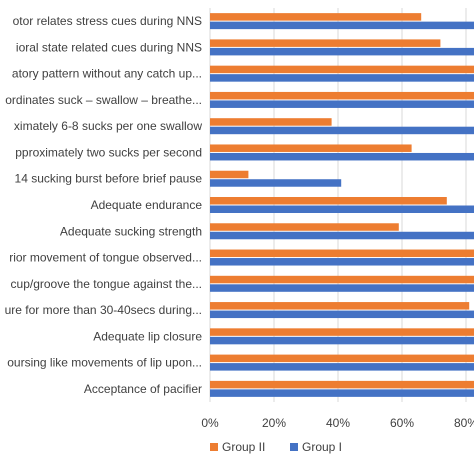  What do you see at coordinates (131, 231) in the screenshot?
I see `category-label: Adequate sucking strength` at bounding box center [131, 231].